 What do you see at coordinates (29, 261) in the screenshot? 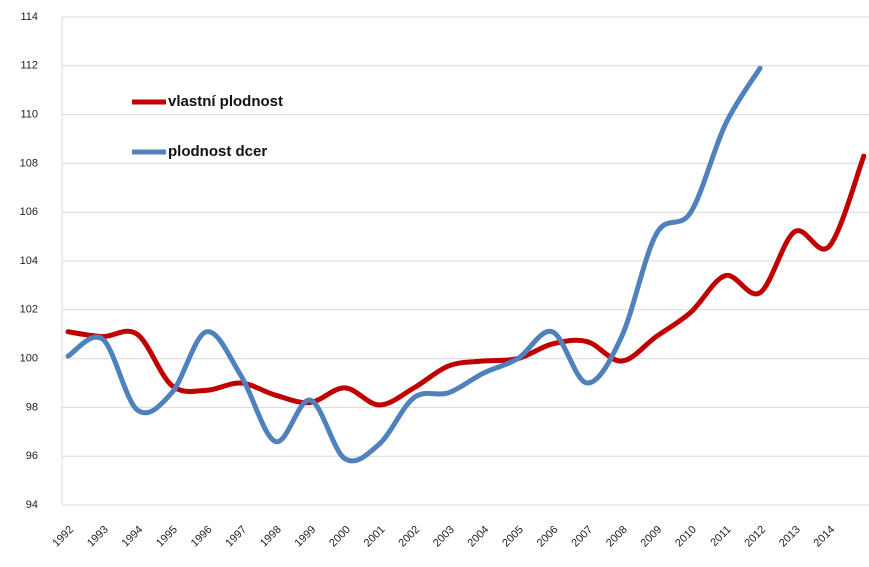
I see `y-tick-label: 104` at bounding box center [29, 261].